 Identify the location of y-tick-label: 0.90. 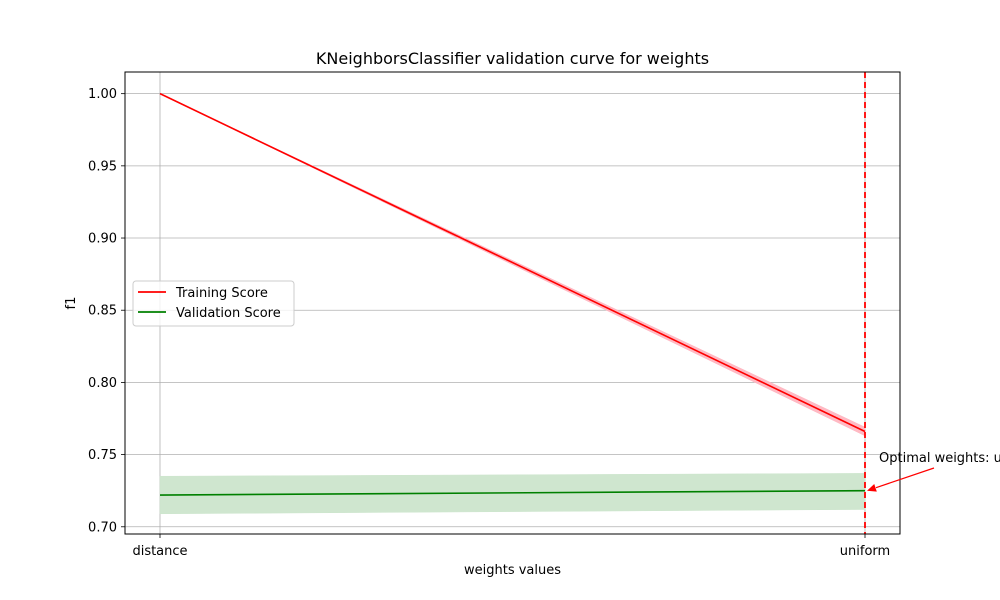
(102, 239).